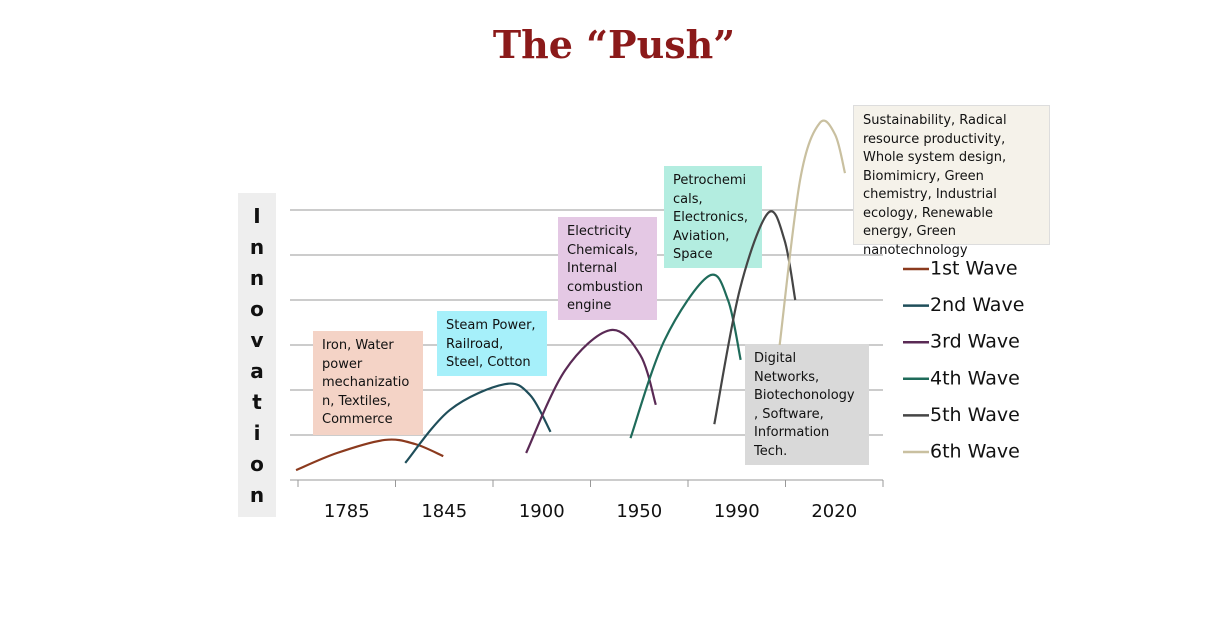 This screenshot has height=622, width=1228. What do you see at coordinates (737, 511) in the screenshot?
I see `x-tick-label: 1990` at bounding box center [737, 511].